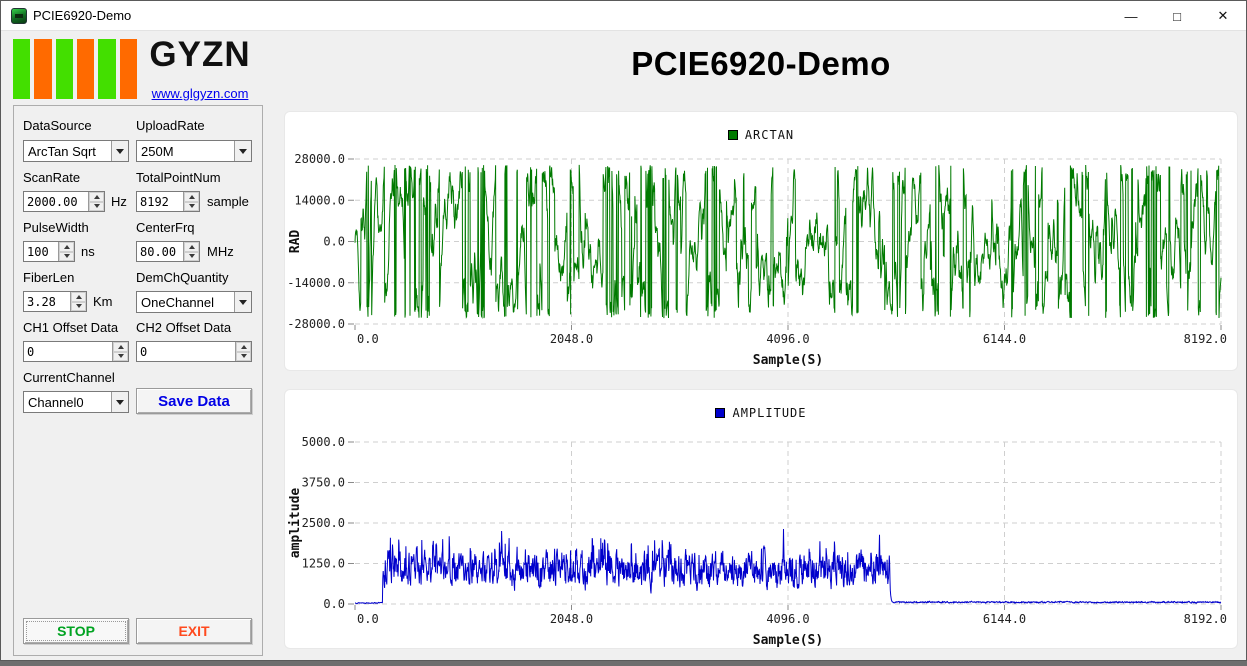 This screenshot has width=1247, height=666. Describe the element at coordinates (194, 351) in the screenshot. I see `ch2-offset-input: 0` at that location.